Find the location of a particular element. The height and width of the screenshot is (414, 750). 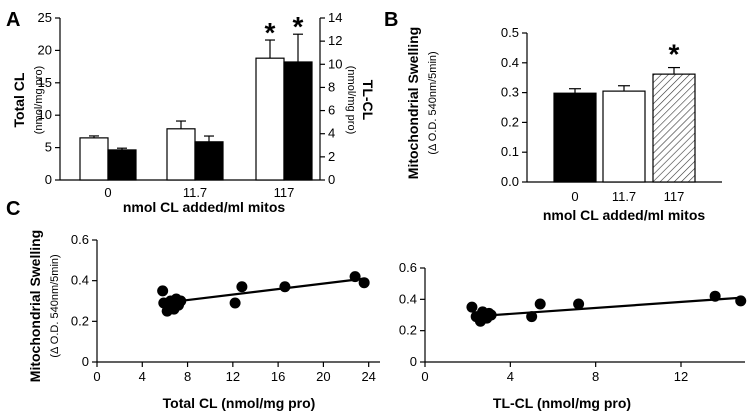

a-ytick-left-label: 15 is located at coordinates (45, 82).